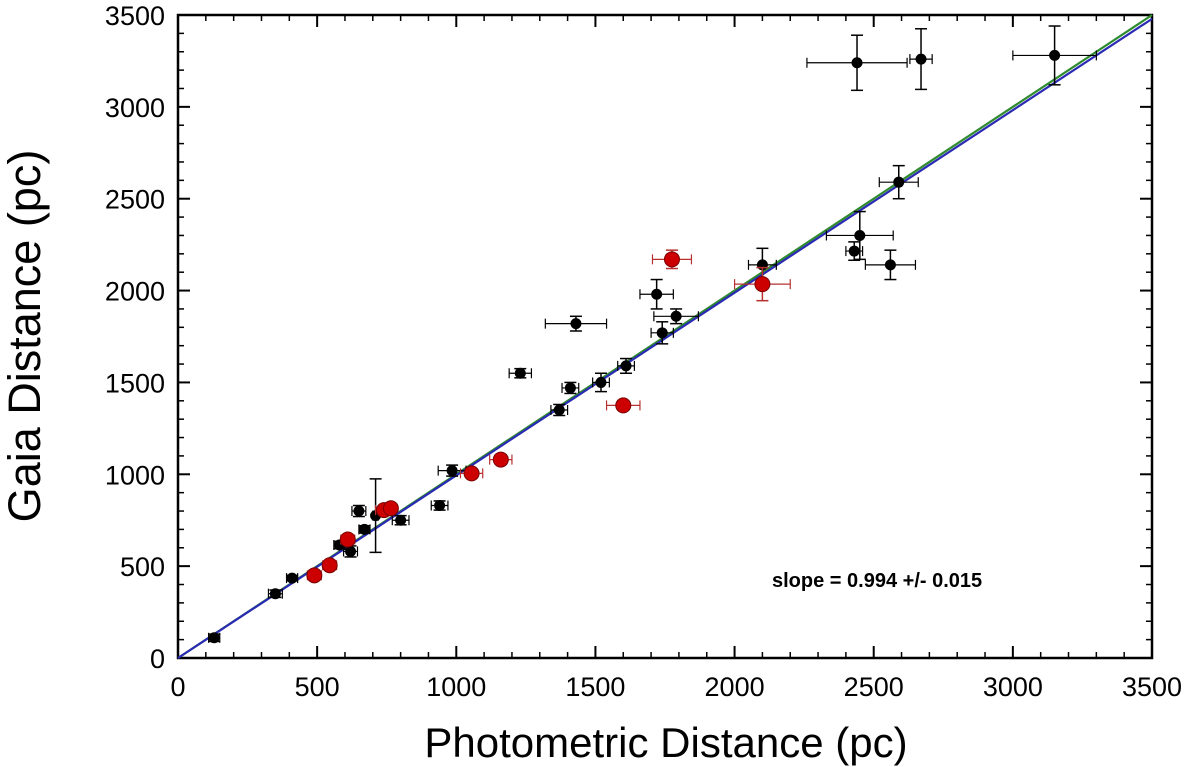 Image resolution: width=1200 pixels, height=767 pixels. Describe the element at coordinates (665, 742) in the screenshot. I see `x-axis-title: Photometric Distance (pc)` at that location.